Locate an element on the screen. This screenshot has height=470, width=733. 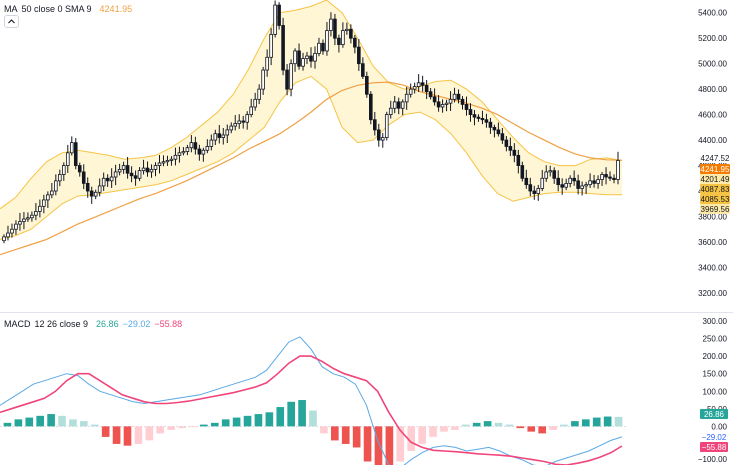
price-badge-label: 4241.95 is located at coordinates (715, 169).